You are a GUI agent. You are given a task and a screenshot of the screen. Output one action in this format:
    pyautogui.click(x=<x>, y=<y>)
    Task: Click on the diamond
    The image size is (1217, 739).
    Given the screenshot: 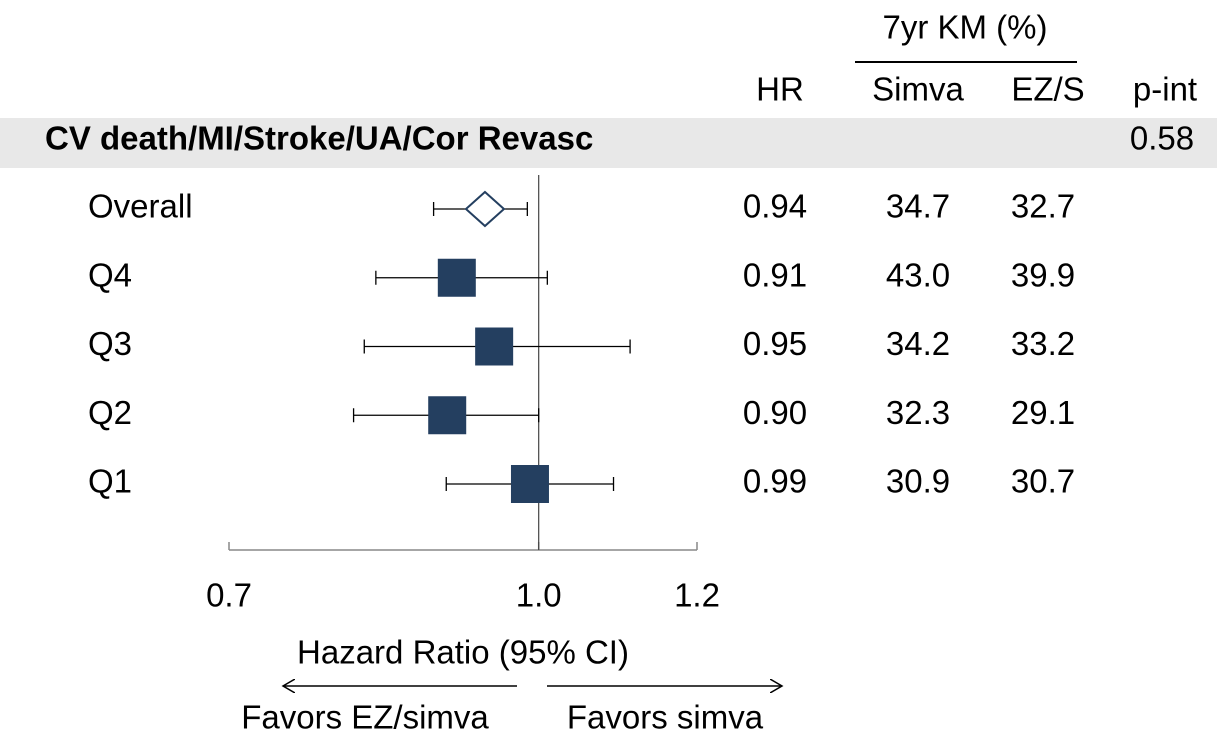 What is the action you would take?
    pyautogui.click(x=485, y=209)
    